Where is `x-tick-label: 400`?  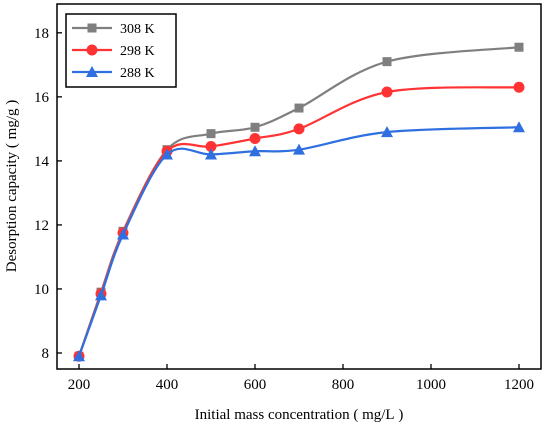 x-tick-label: 400 is located at coordinates (167, 385).